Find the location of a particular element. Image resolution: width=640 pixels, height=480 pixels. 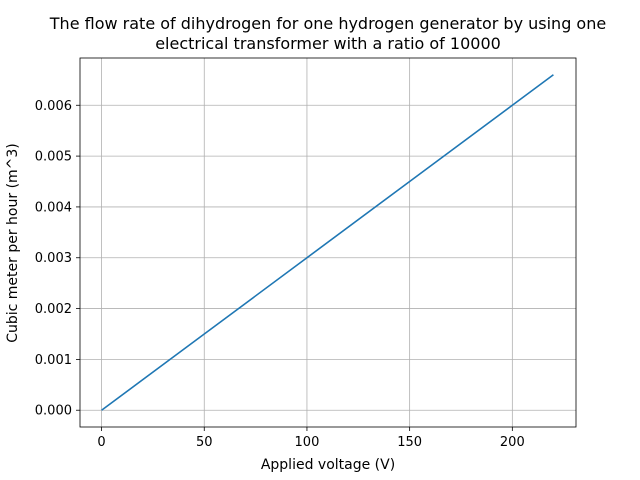

x-tick-label: 150 is located at coordinates (409, 442).